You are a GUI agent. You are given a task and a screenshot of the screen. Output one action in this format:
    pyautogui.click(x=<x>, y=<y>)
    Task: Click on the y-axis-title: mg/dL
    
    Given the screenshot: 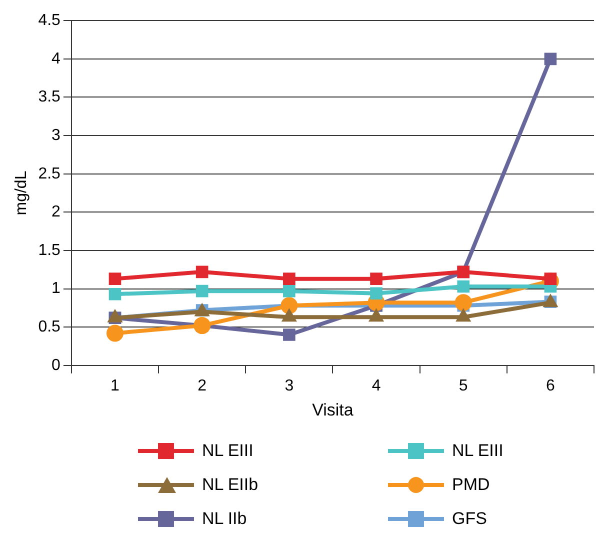 What is the action you would take?
    pyautogui.click(x=21, y=193)
    